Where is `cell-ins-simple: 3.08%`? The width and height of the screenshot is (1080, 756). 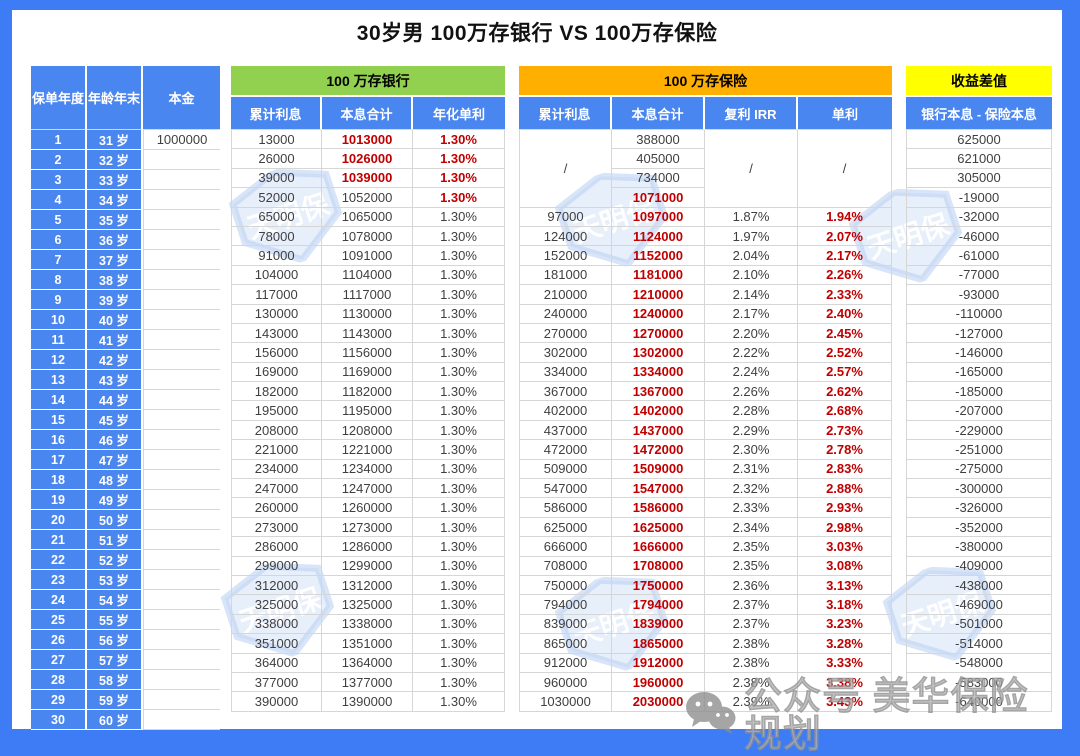 cell-ins-simple: 3.08% is located at coordinates (845, 566).